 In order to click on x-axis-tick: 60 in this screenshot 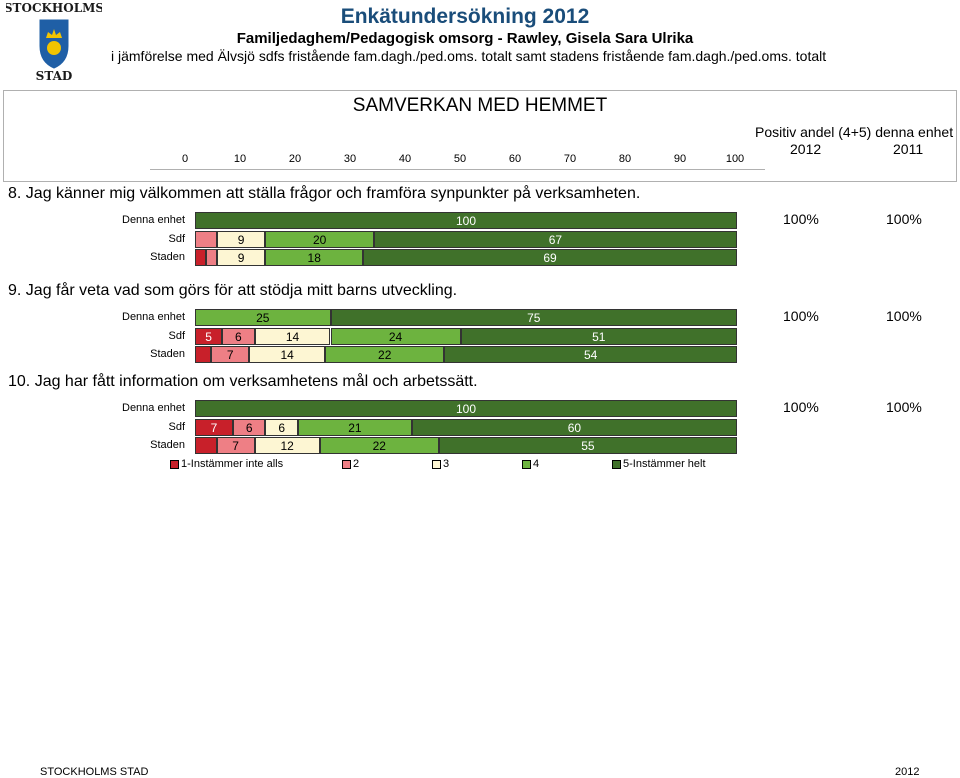, I will do `click(515, 159)`.